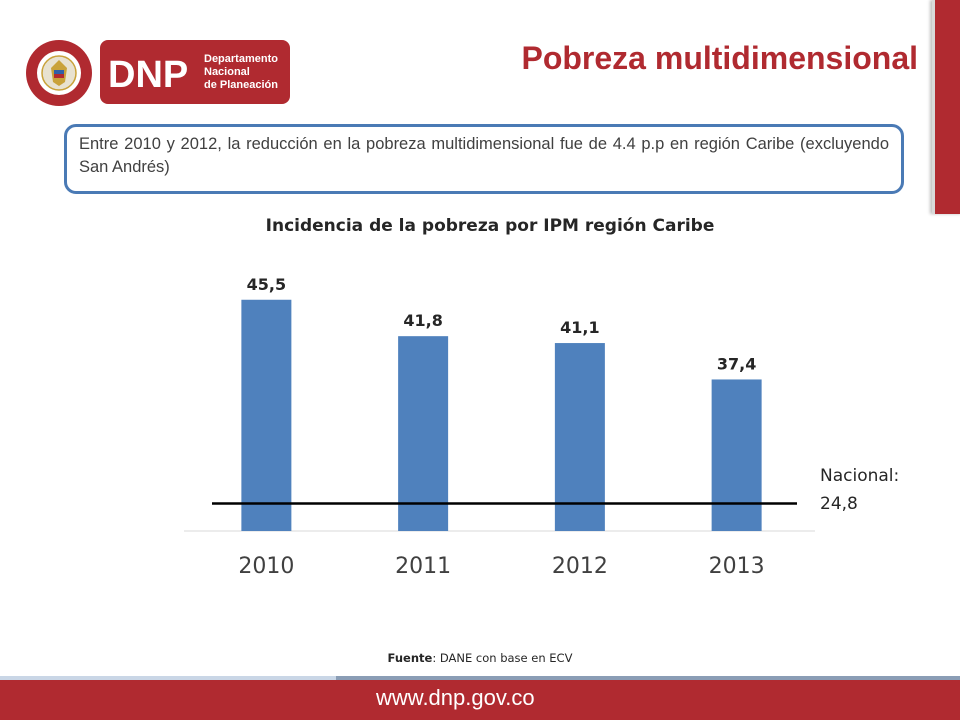 This screenshot has height=720, width=960. Describe the element at coordinates (410, 658) in the screenshot. I see `source-label: Fuente` at that location.